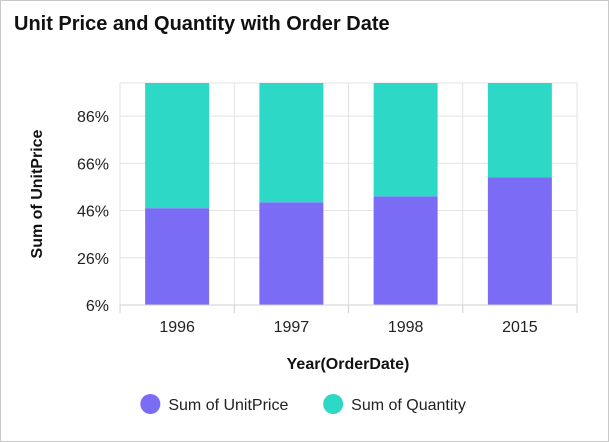  I want to click on legend-label: Sum of Quantity, so click(408, 405).